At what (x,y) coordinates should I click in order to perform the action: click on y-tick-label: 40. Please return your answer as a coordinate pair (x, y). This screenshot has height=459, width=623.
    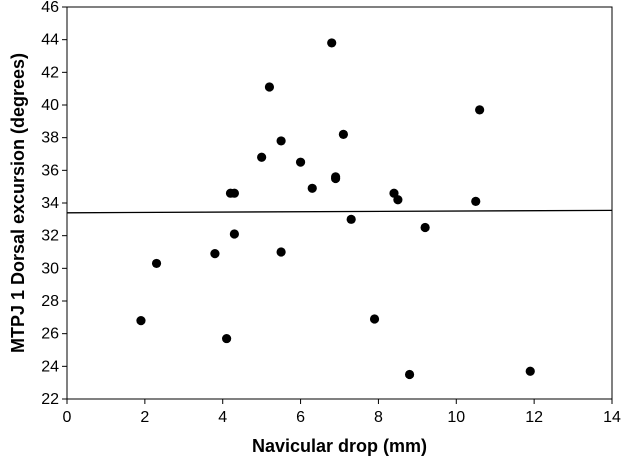
    Looking at the image, I should click on (50, 105).